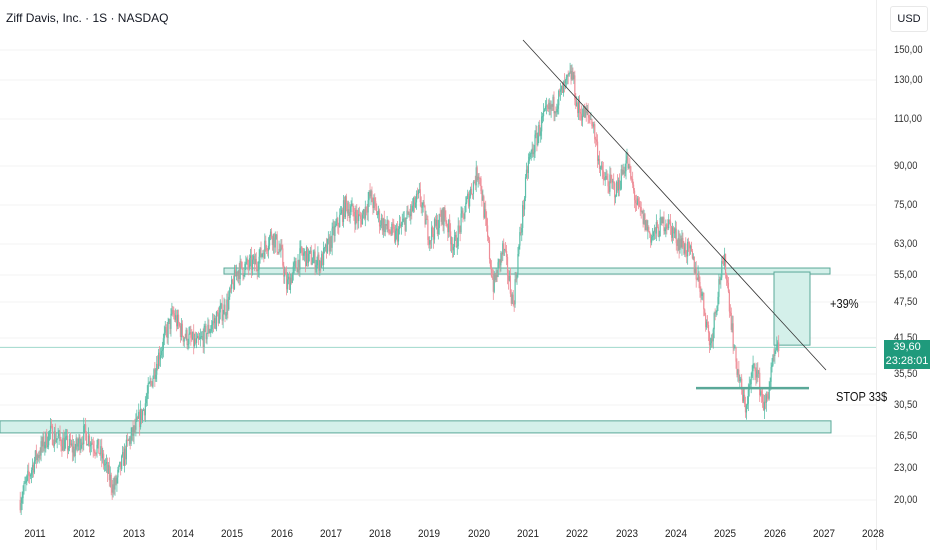  What do you see at coordinates (908, 50) in the screenshot?
I see `price-tick: 150,00` at bounding box center [908, 50].